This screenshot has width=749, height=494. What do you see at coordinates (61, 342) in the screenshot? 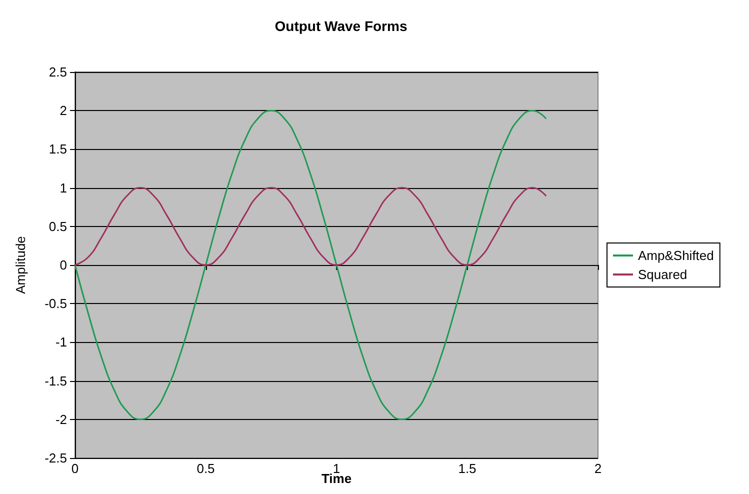
I see `y-tick-label: -1` at bounding box center [61, 342].